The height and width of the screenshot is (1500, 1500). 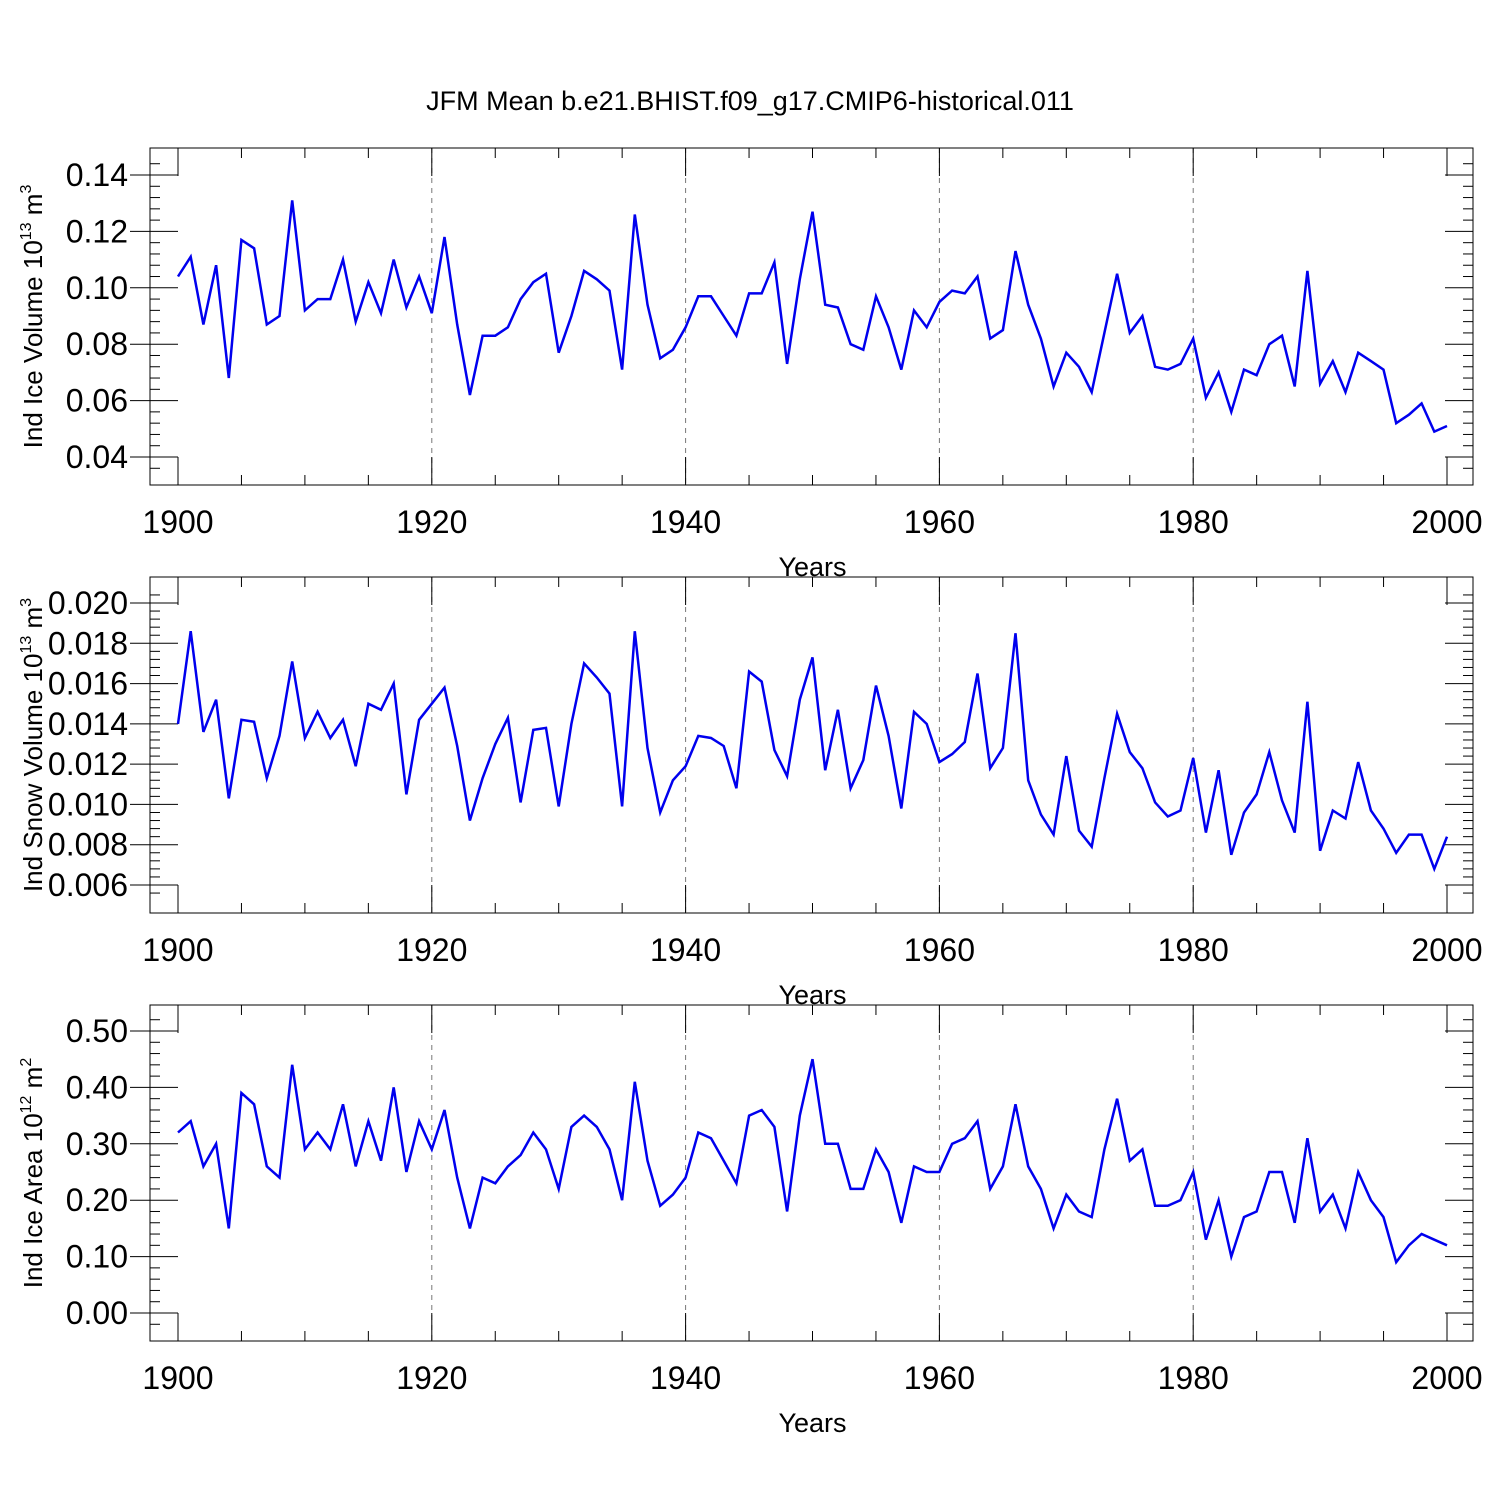 What do you see at coordinates (88, 764) in the screenshot?
I see `y-tick-label: 0.012` at bounding box center [88, 764].